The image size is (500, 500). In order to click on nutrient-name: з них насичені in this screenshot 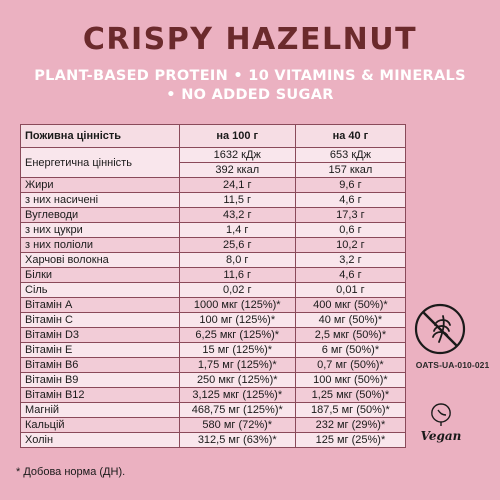, I will do `click(100, 200)`.